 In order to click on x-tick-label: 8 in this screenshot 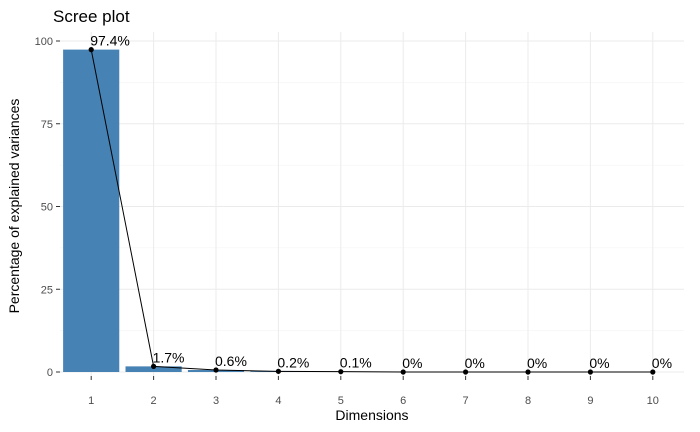, I will do `click(528, 401)`.